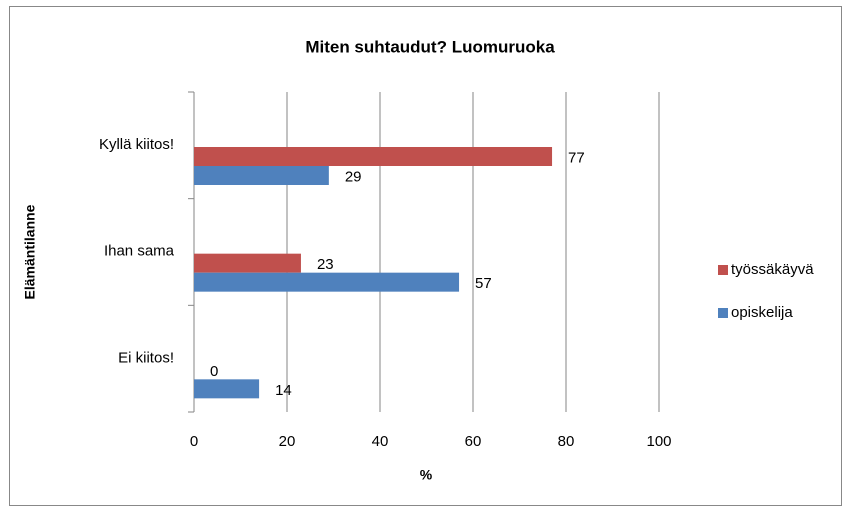 This screenshot has width=851, height=512. I want to click on x-tick-label: 40, so click(380, 441).